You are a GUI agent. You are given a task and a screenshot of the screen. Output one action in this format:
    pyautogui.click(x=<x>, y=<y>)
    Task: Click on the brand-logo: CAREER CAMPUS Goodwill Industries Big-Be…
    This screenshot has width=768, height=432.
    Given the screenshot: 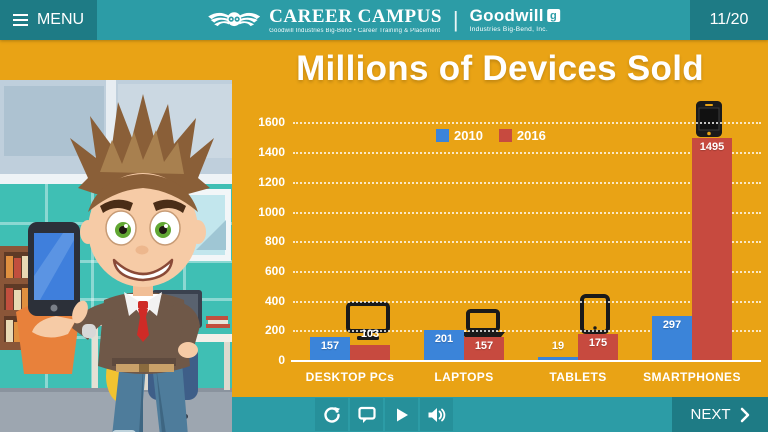 What is the action you would take?
    pyautogui.click(x=384, y=20)
    